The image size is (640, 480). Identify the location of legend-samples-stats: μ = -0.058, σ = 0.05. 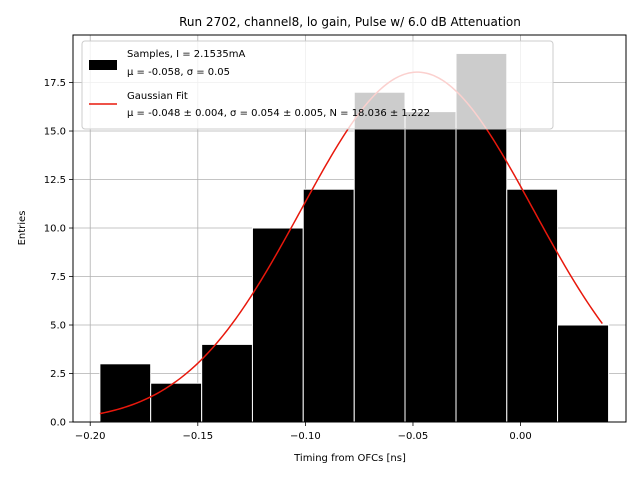
(178, 72).